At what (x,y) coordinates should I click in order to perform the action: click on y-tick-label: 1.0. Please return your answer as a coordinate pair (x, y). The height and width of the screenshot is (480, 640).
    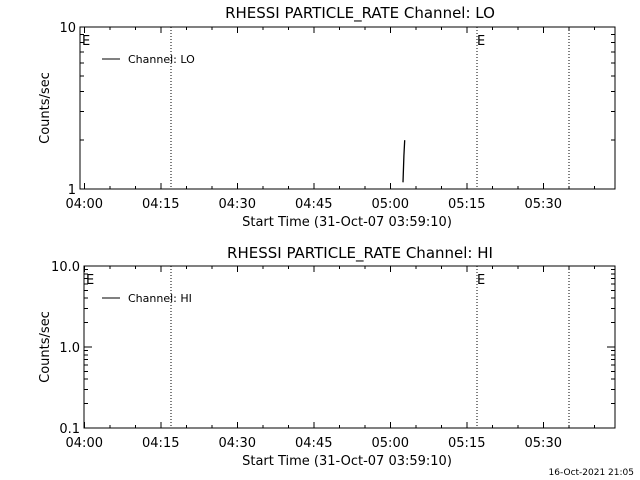
    Looking at the image, I should click on (69, 348).